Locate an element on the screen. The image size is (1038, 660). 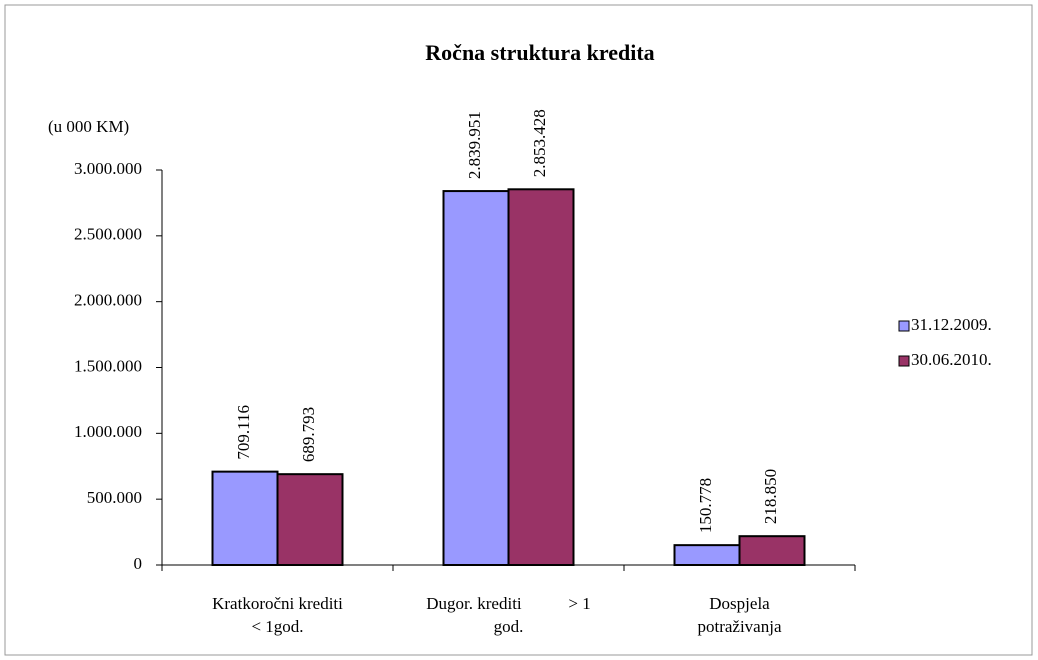
x-tick-label: < 1god. is located at coordinates (277, 626).